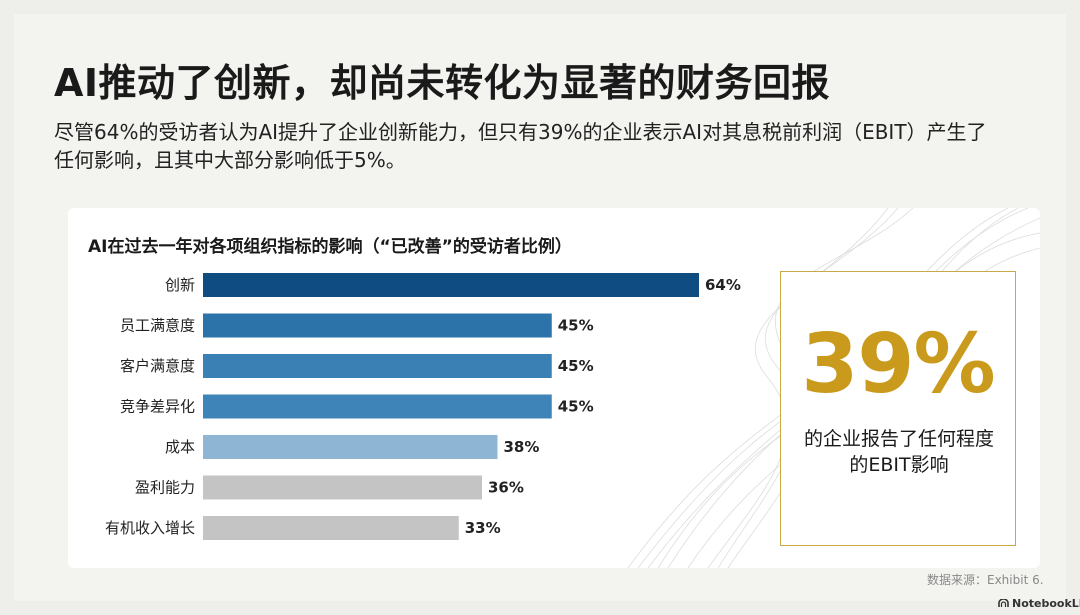  I want to click on category-label: 客户满意度, so click(157, 366).